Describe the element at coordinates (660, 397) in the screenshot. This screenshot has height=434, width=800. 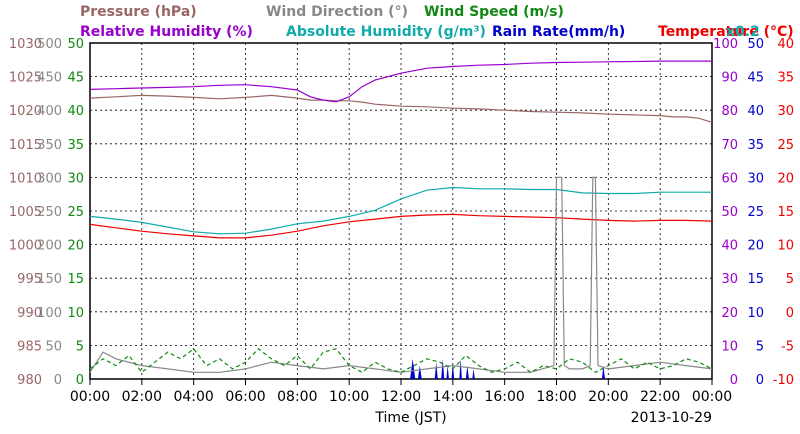
I see `x-tick-label: 22:00` at that location.